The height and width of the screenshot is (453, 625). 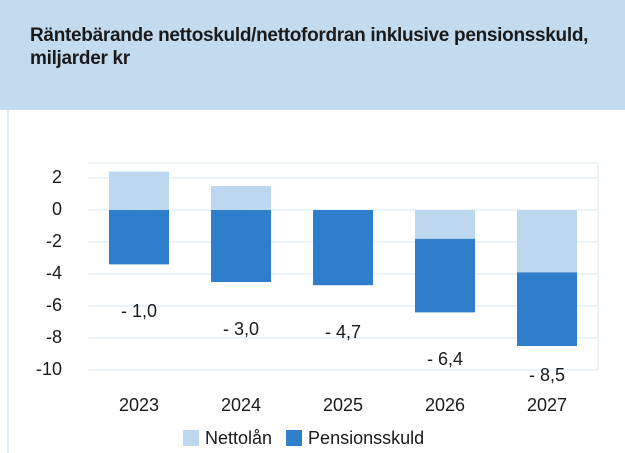 What do you see at coordinates (445, 405) in the screenshot?
I see `x-tick-label: 2026` at bounding box center [445, 405].